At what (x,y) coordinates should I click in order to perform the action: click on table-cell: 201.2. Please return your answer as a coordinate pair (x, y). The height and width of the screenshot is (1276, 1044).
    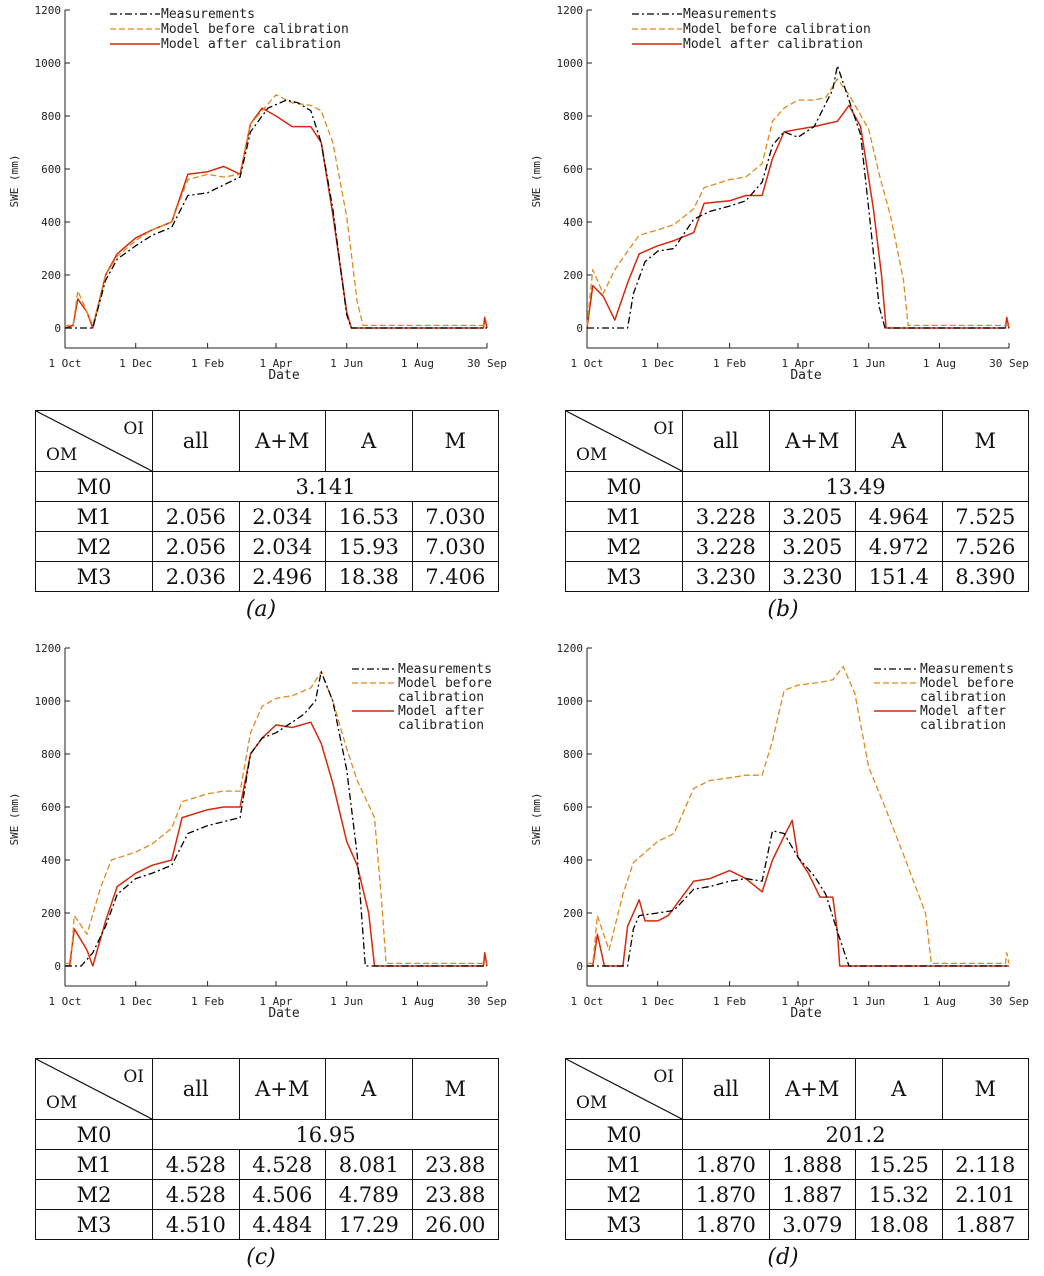
    Looking at the image, I should click on (855, 1134).